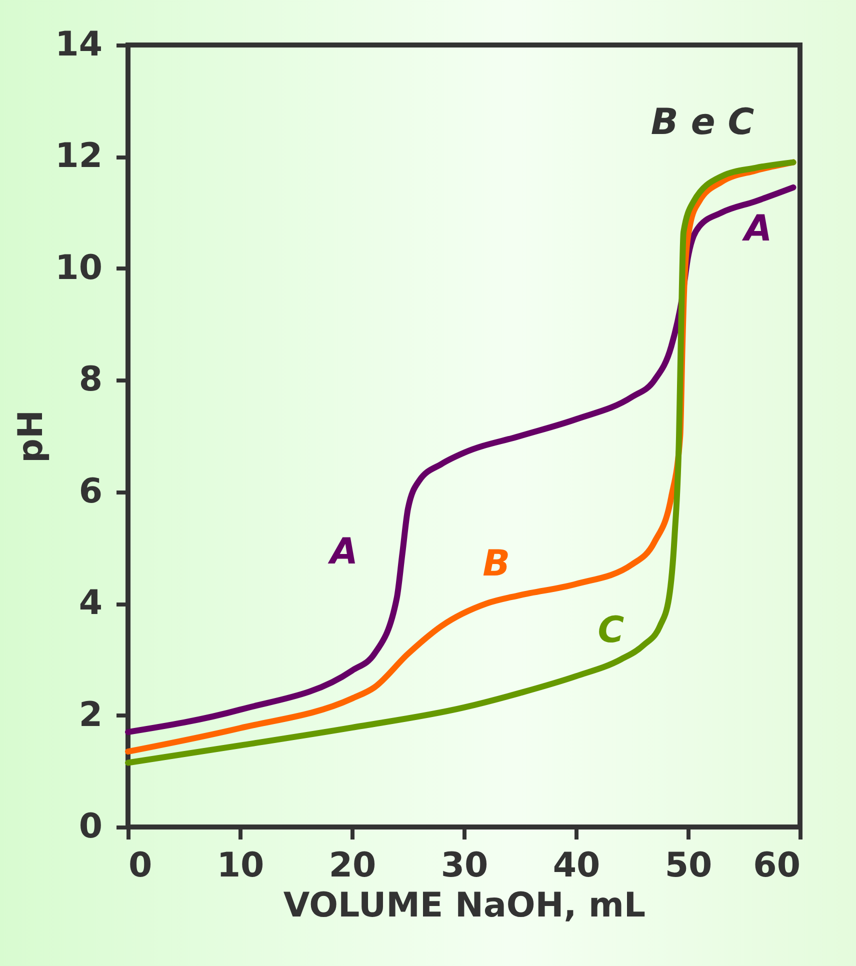  Describe the element at coordinates (78, 156) in the screenshot. I see `y-tick-label: 12` at that location.